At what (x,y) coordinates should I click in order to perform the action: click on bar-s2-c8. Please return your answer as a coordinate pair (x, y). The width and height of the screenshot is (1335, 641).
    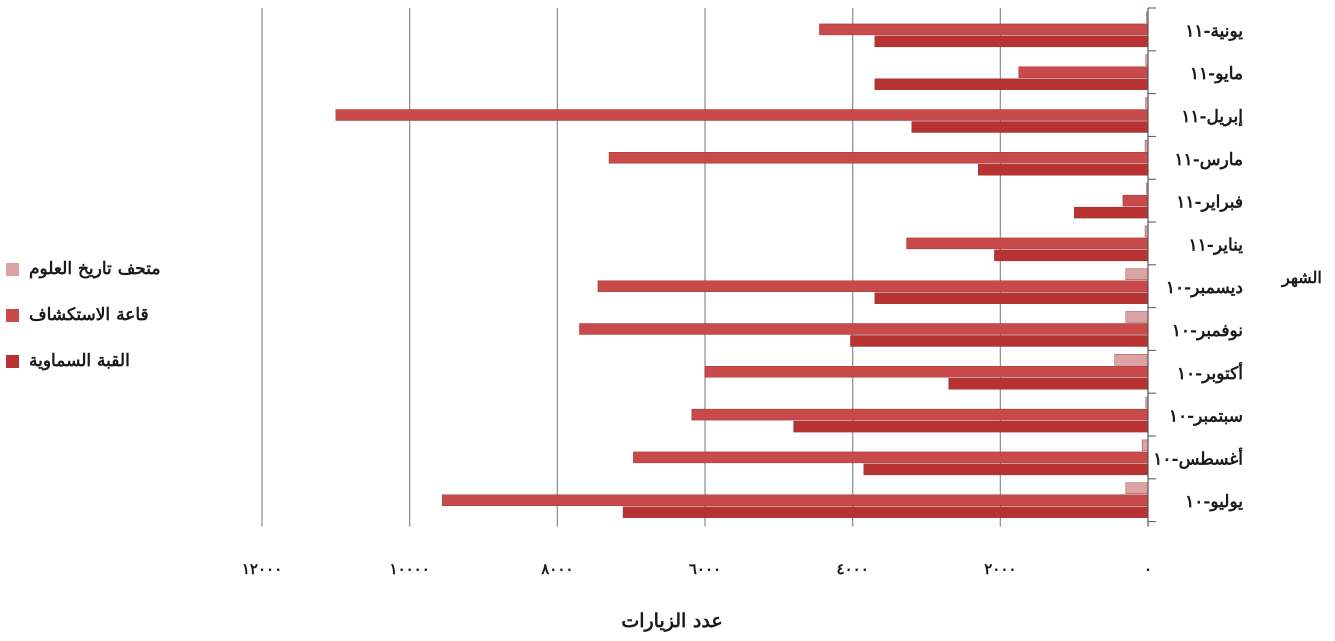
    Looking at the image, I should click on (1048, 384).